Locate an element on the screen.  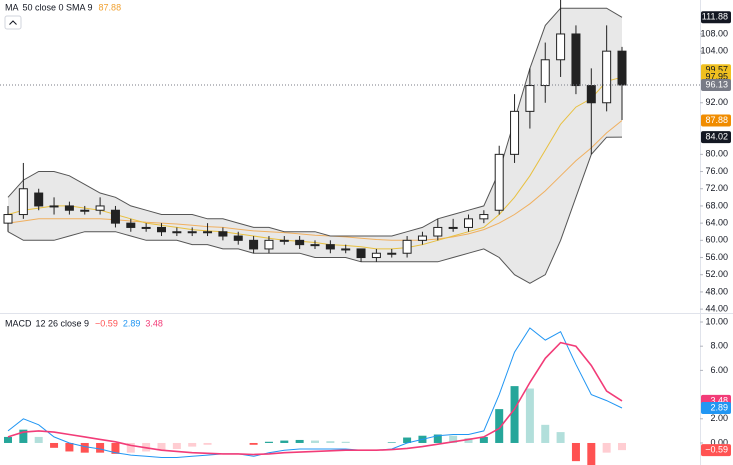
legend-value: −0.59 is located at coordinates (106, 323).